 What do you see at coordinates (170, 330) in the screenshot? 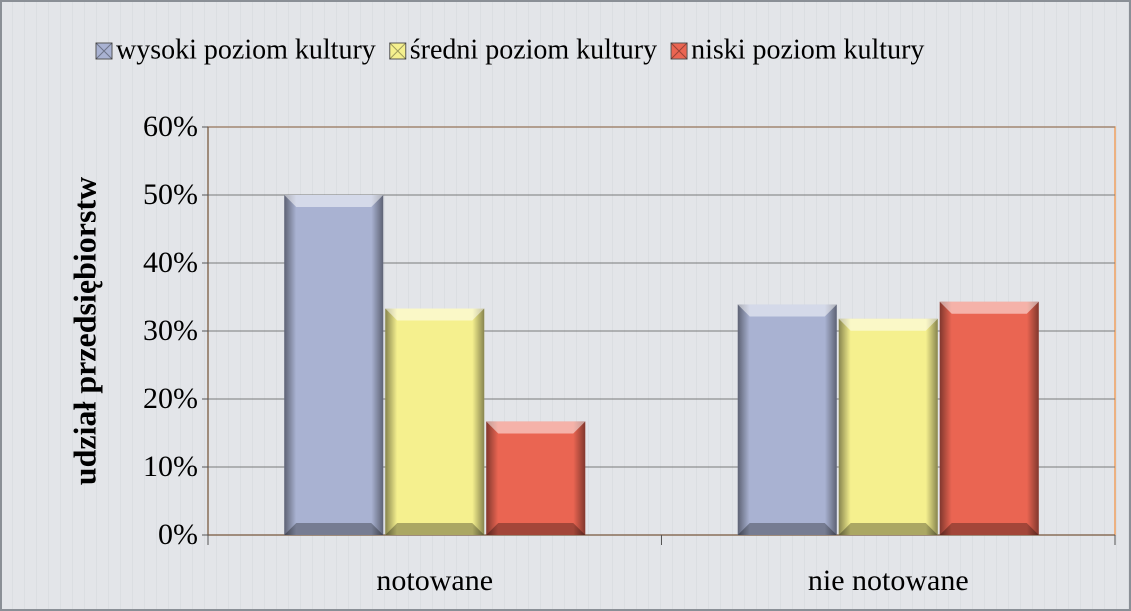
I see `y-tick-label: 30%` at bounding box center [170, 330].